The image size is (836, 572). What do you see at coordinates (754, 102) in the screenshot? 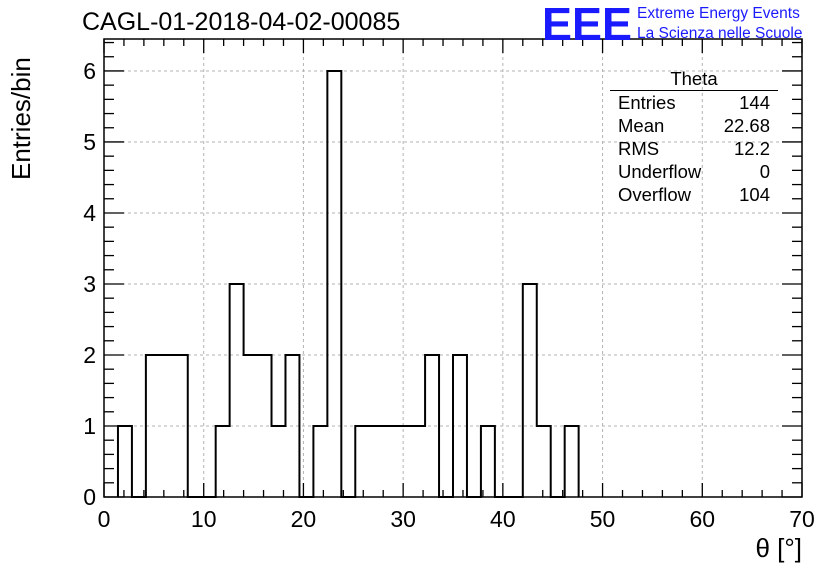
I see `stats-value: 144` at bounding box center [754, 102].